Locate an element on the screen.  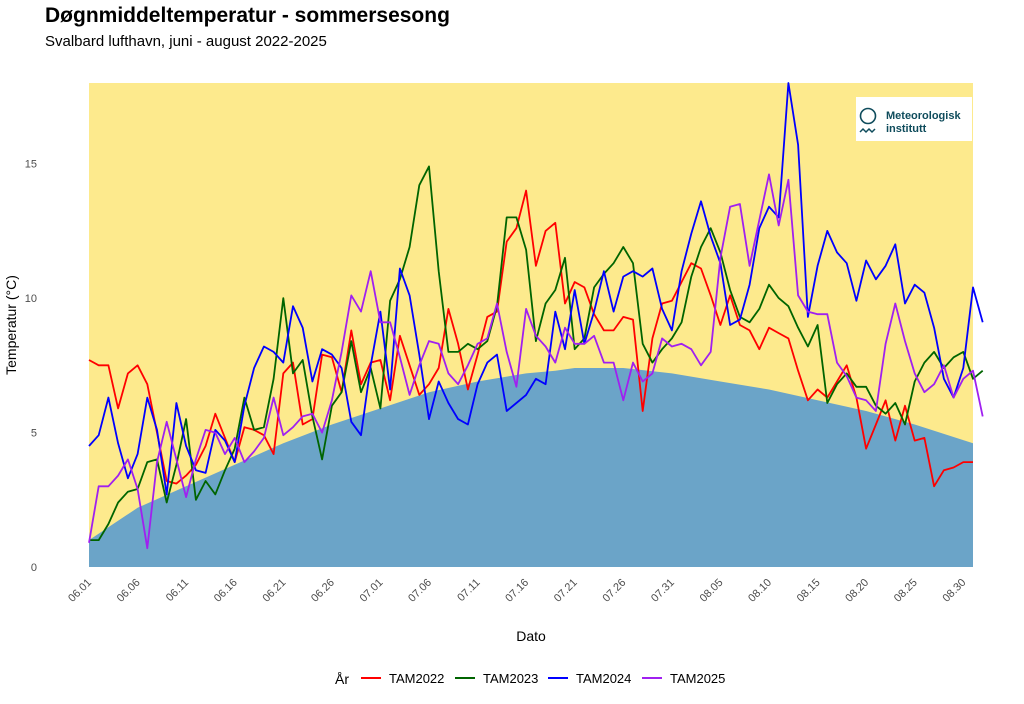
x-tick-label: 06.06 is located at coordinates (129, 591).